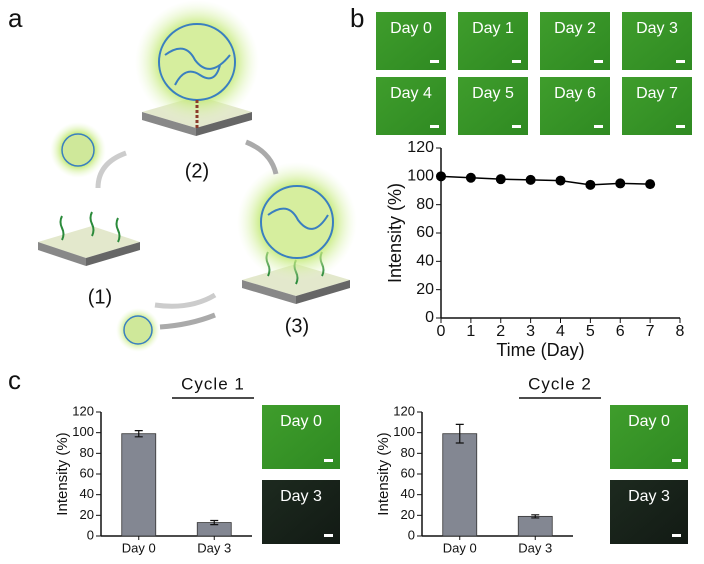 This screenshot has height=564, width=704. Describe the element at coordinates (560, 331) in the screenshot. I see `x-tick-label: 4` at that location.